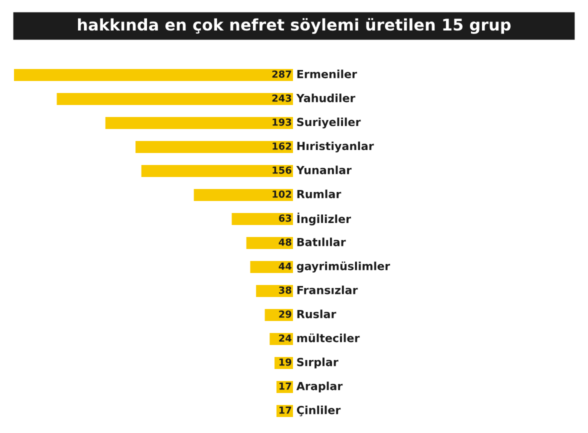  What do you see at coordinates (329, 123) in the screenshot?
I see `y-tick-label: Suriyeliler` at bounding box center [329, 123].